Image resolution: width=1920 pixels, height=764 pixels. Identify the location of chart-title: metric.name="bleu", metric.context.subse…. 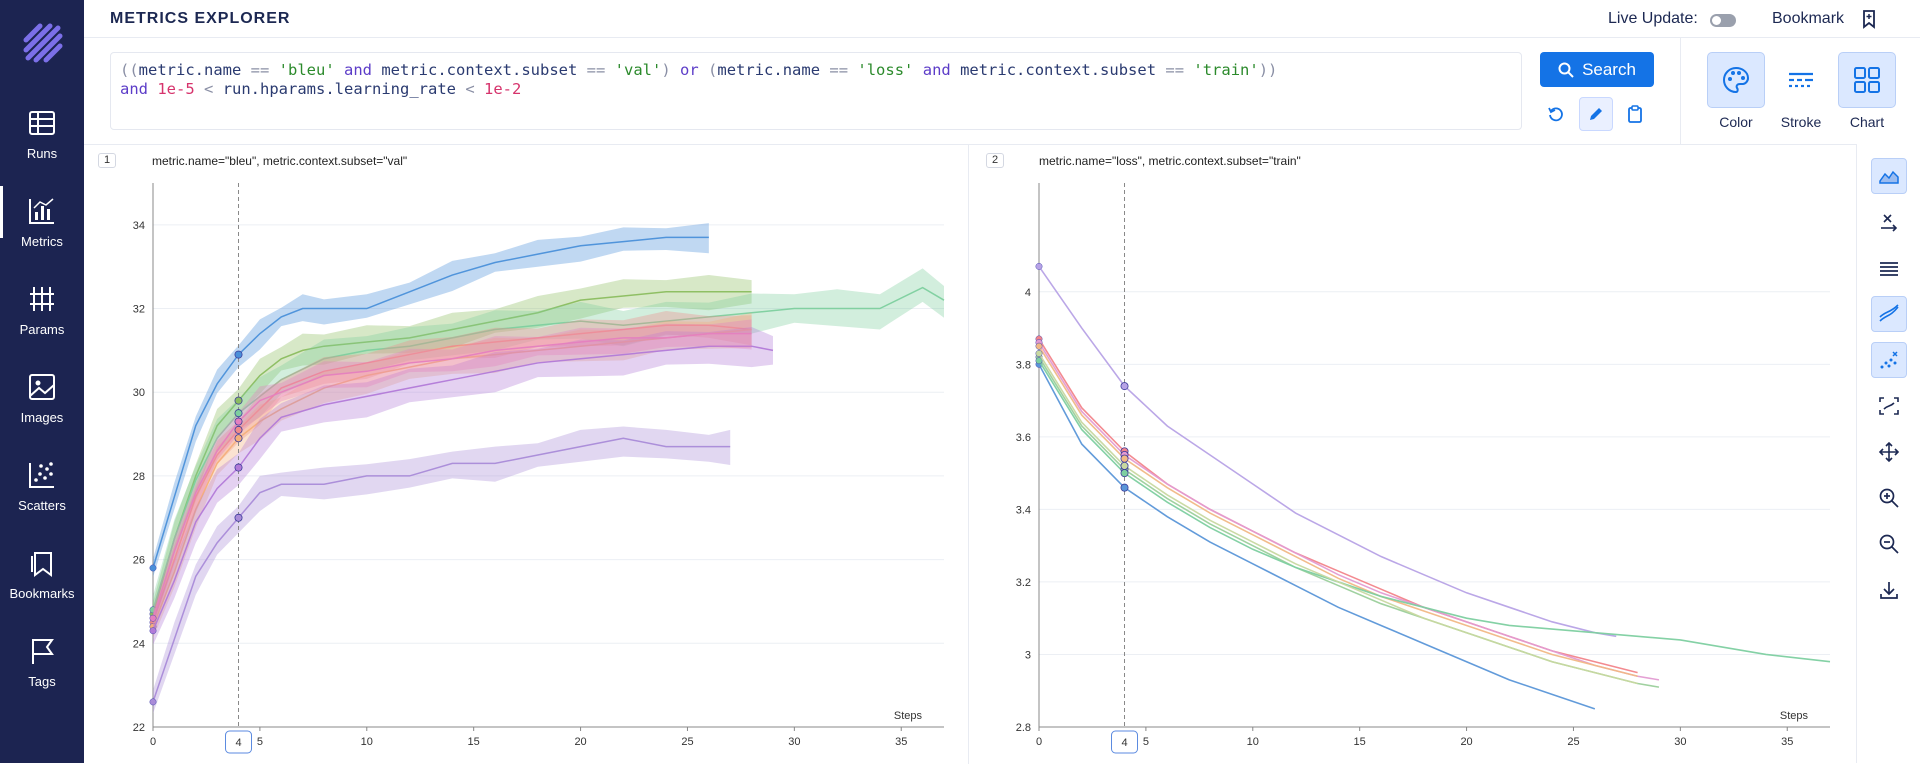
(280, 161).